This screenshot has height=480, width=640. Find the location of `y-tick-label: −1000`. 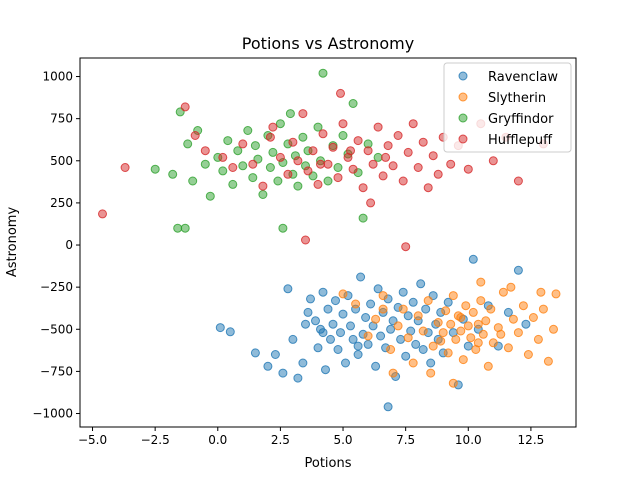

y-tick-label: −1000 is located at coordinates (52, 414).